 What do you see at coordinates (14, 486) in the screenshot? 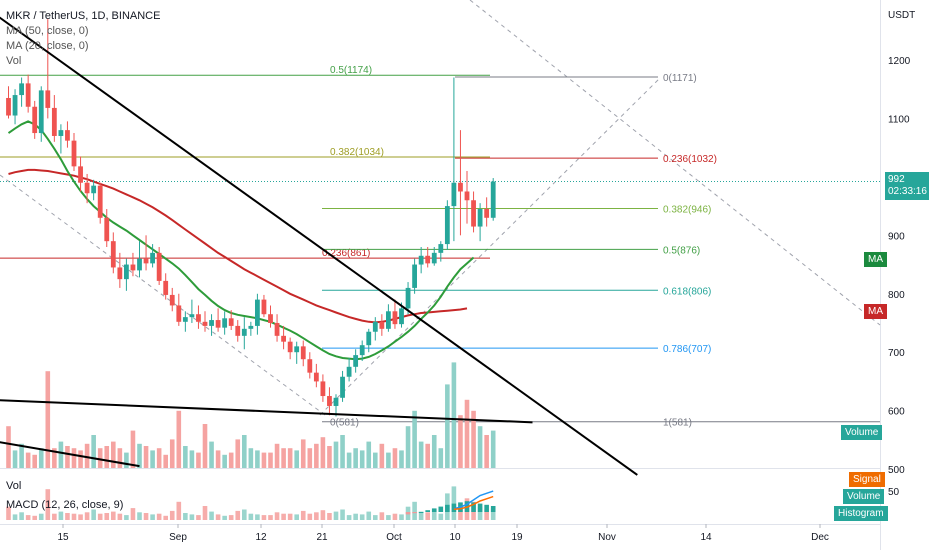
I see `sub-vol-legend: Vol` at bounding box center [14, 486].